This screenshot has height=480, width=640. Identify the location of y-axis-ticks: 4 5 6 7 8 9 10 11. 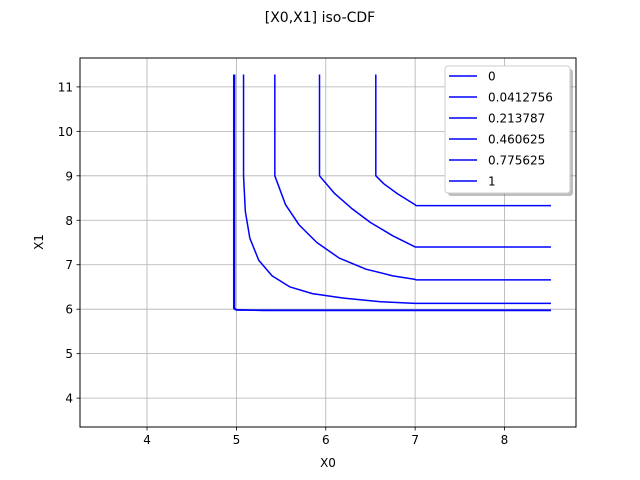
(69, 243).